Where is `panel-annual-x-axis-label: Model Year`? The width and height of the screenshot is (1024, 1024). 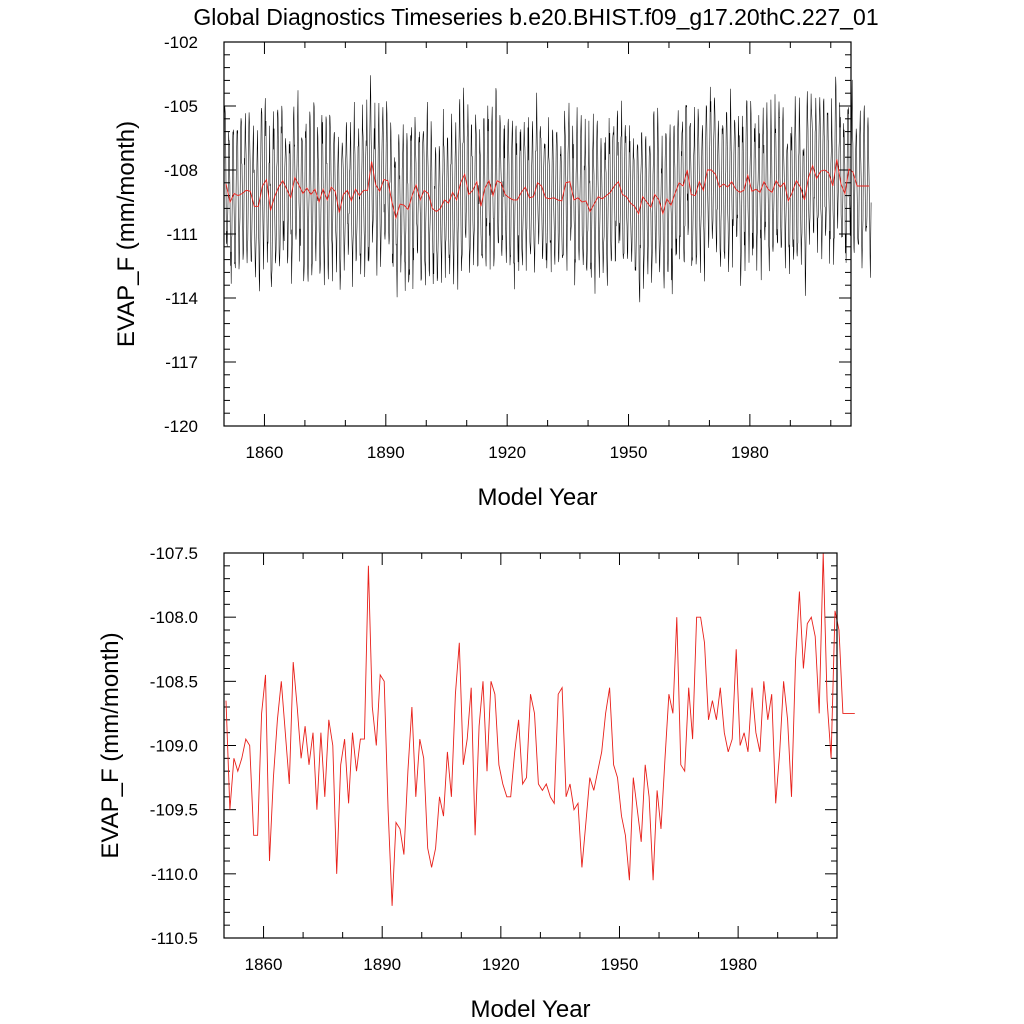 panel-annual-x-axis-label: Model Year is located at coordinates (530, 1009).